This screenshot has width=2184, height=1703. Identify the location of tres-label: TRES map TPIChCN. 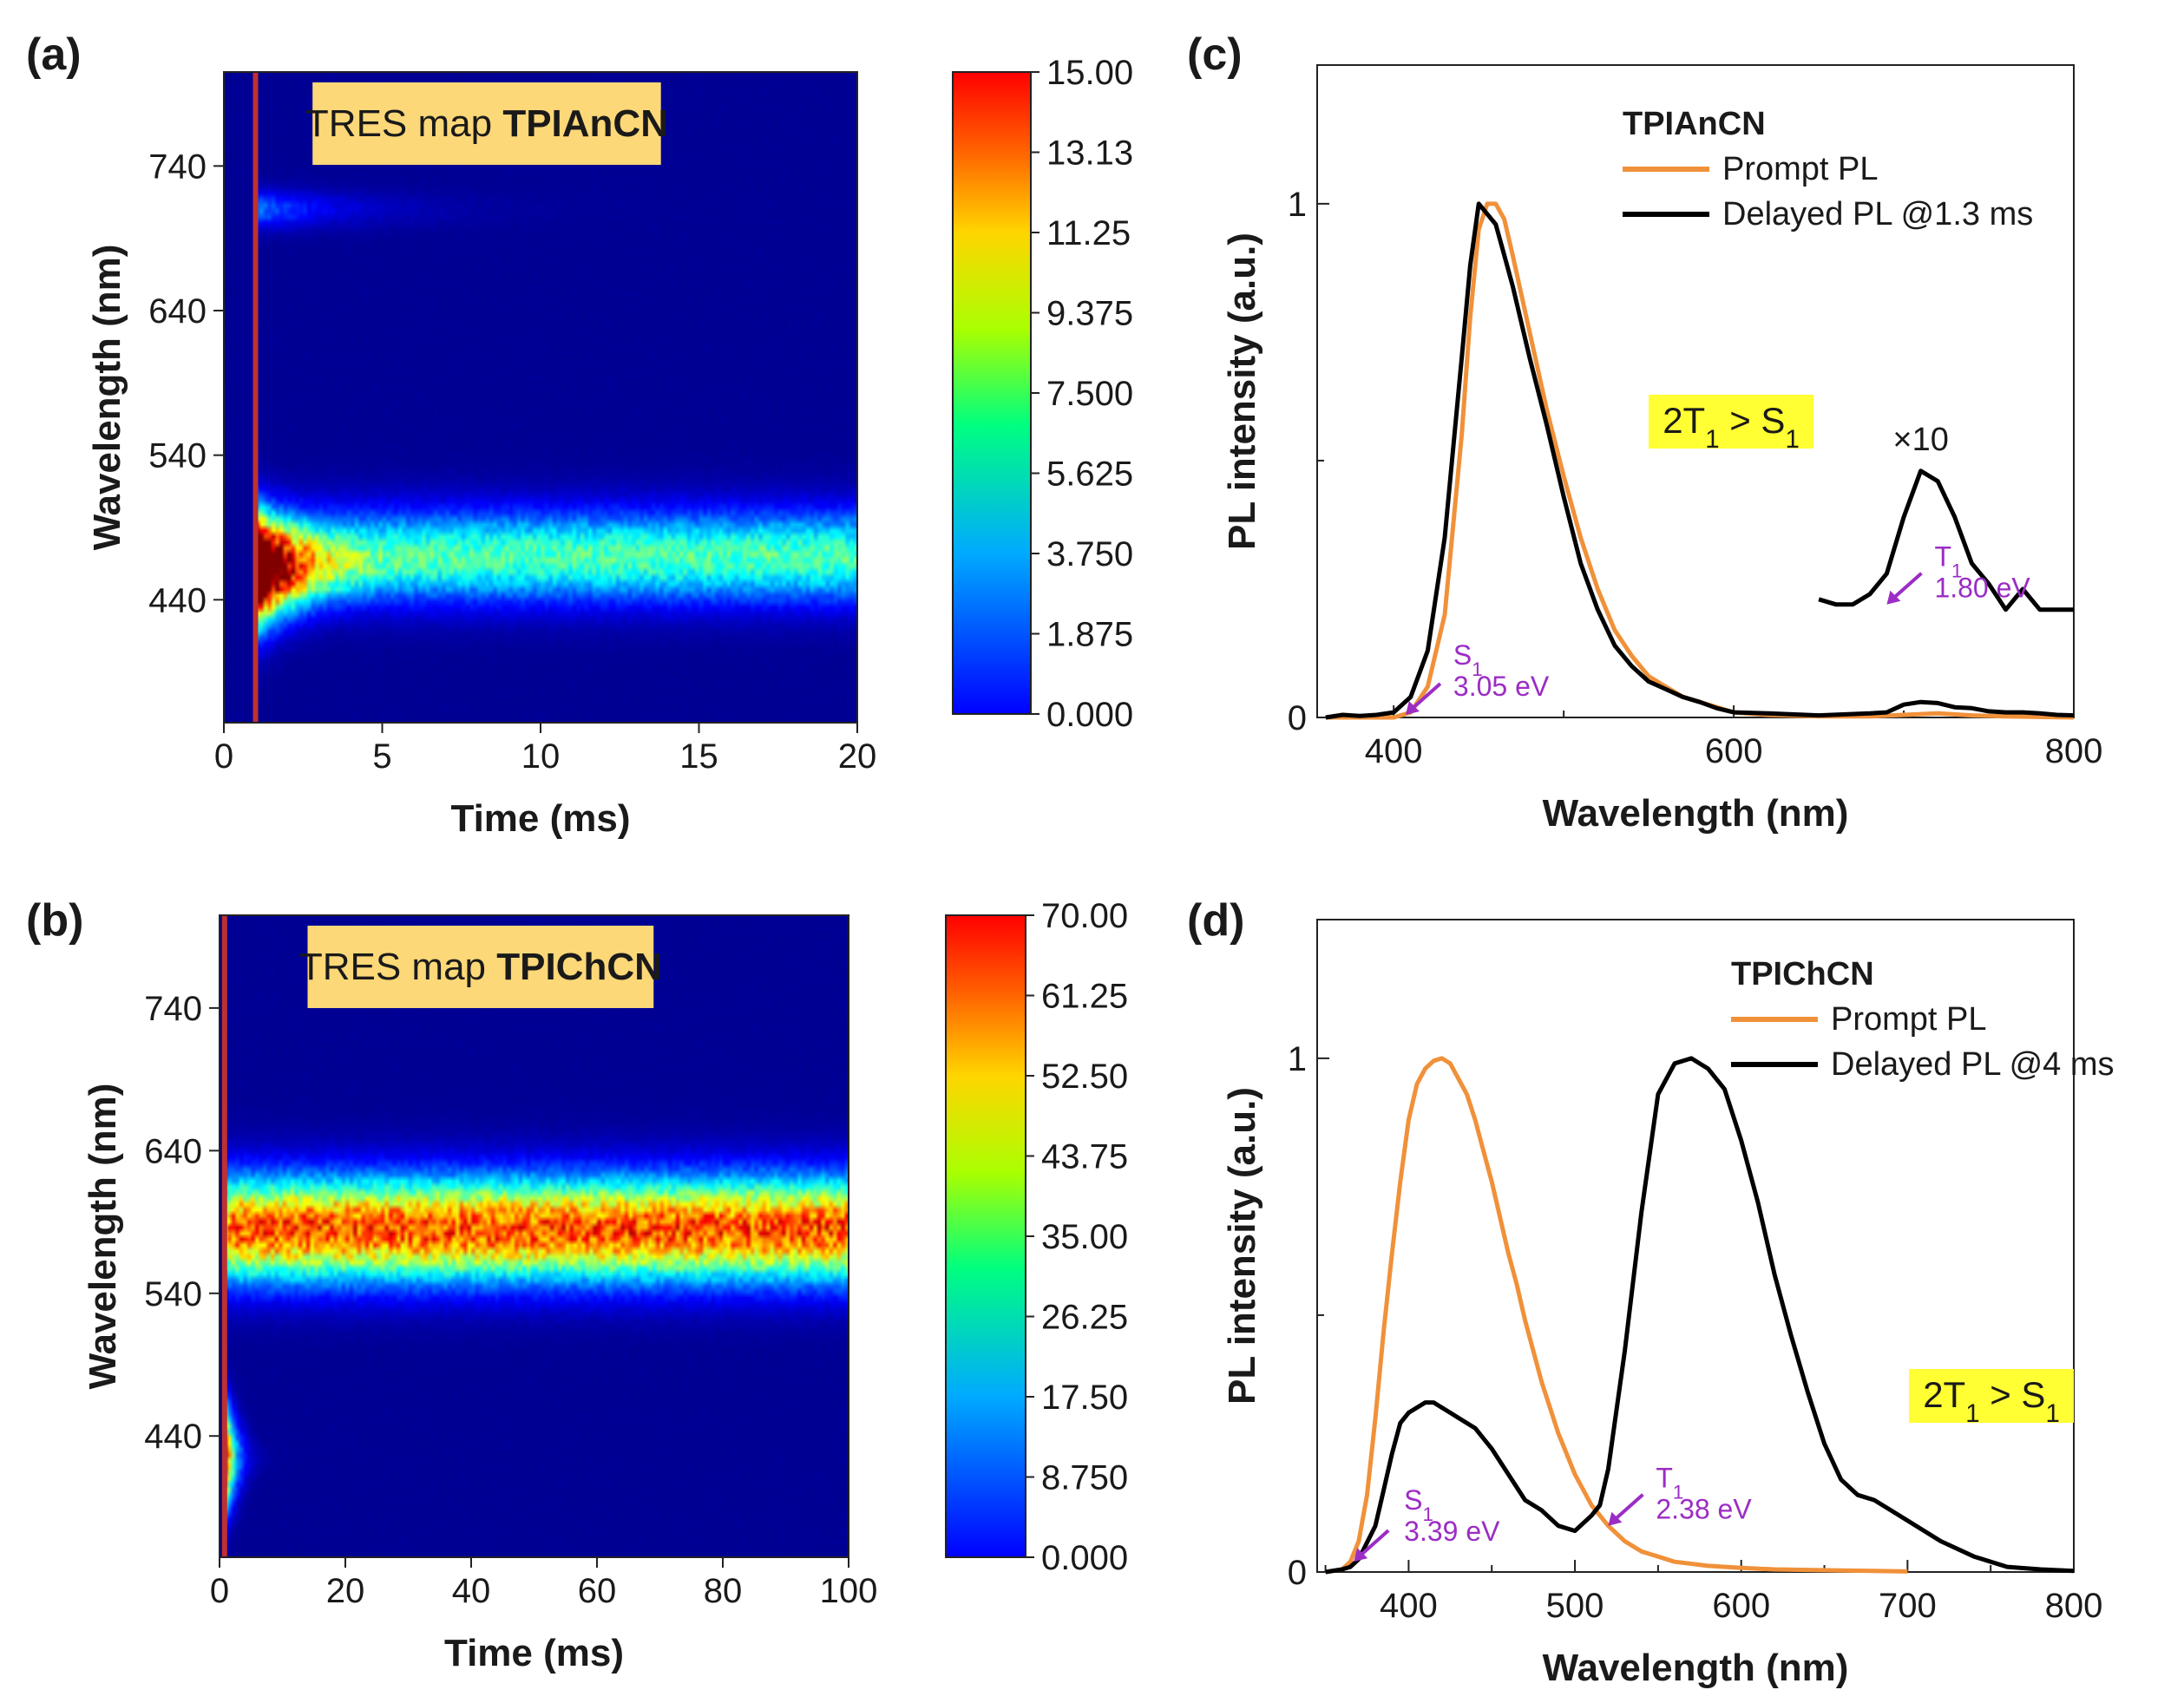
(480, 967).